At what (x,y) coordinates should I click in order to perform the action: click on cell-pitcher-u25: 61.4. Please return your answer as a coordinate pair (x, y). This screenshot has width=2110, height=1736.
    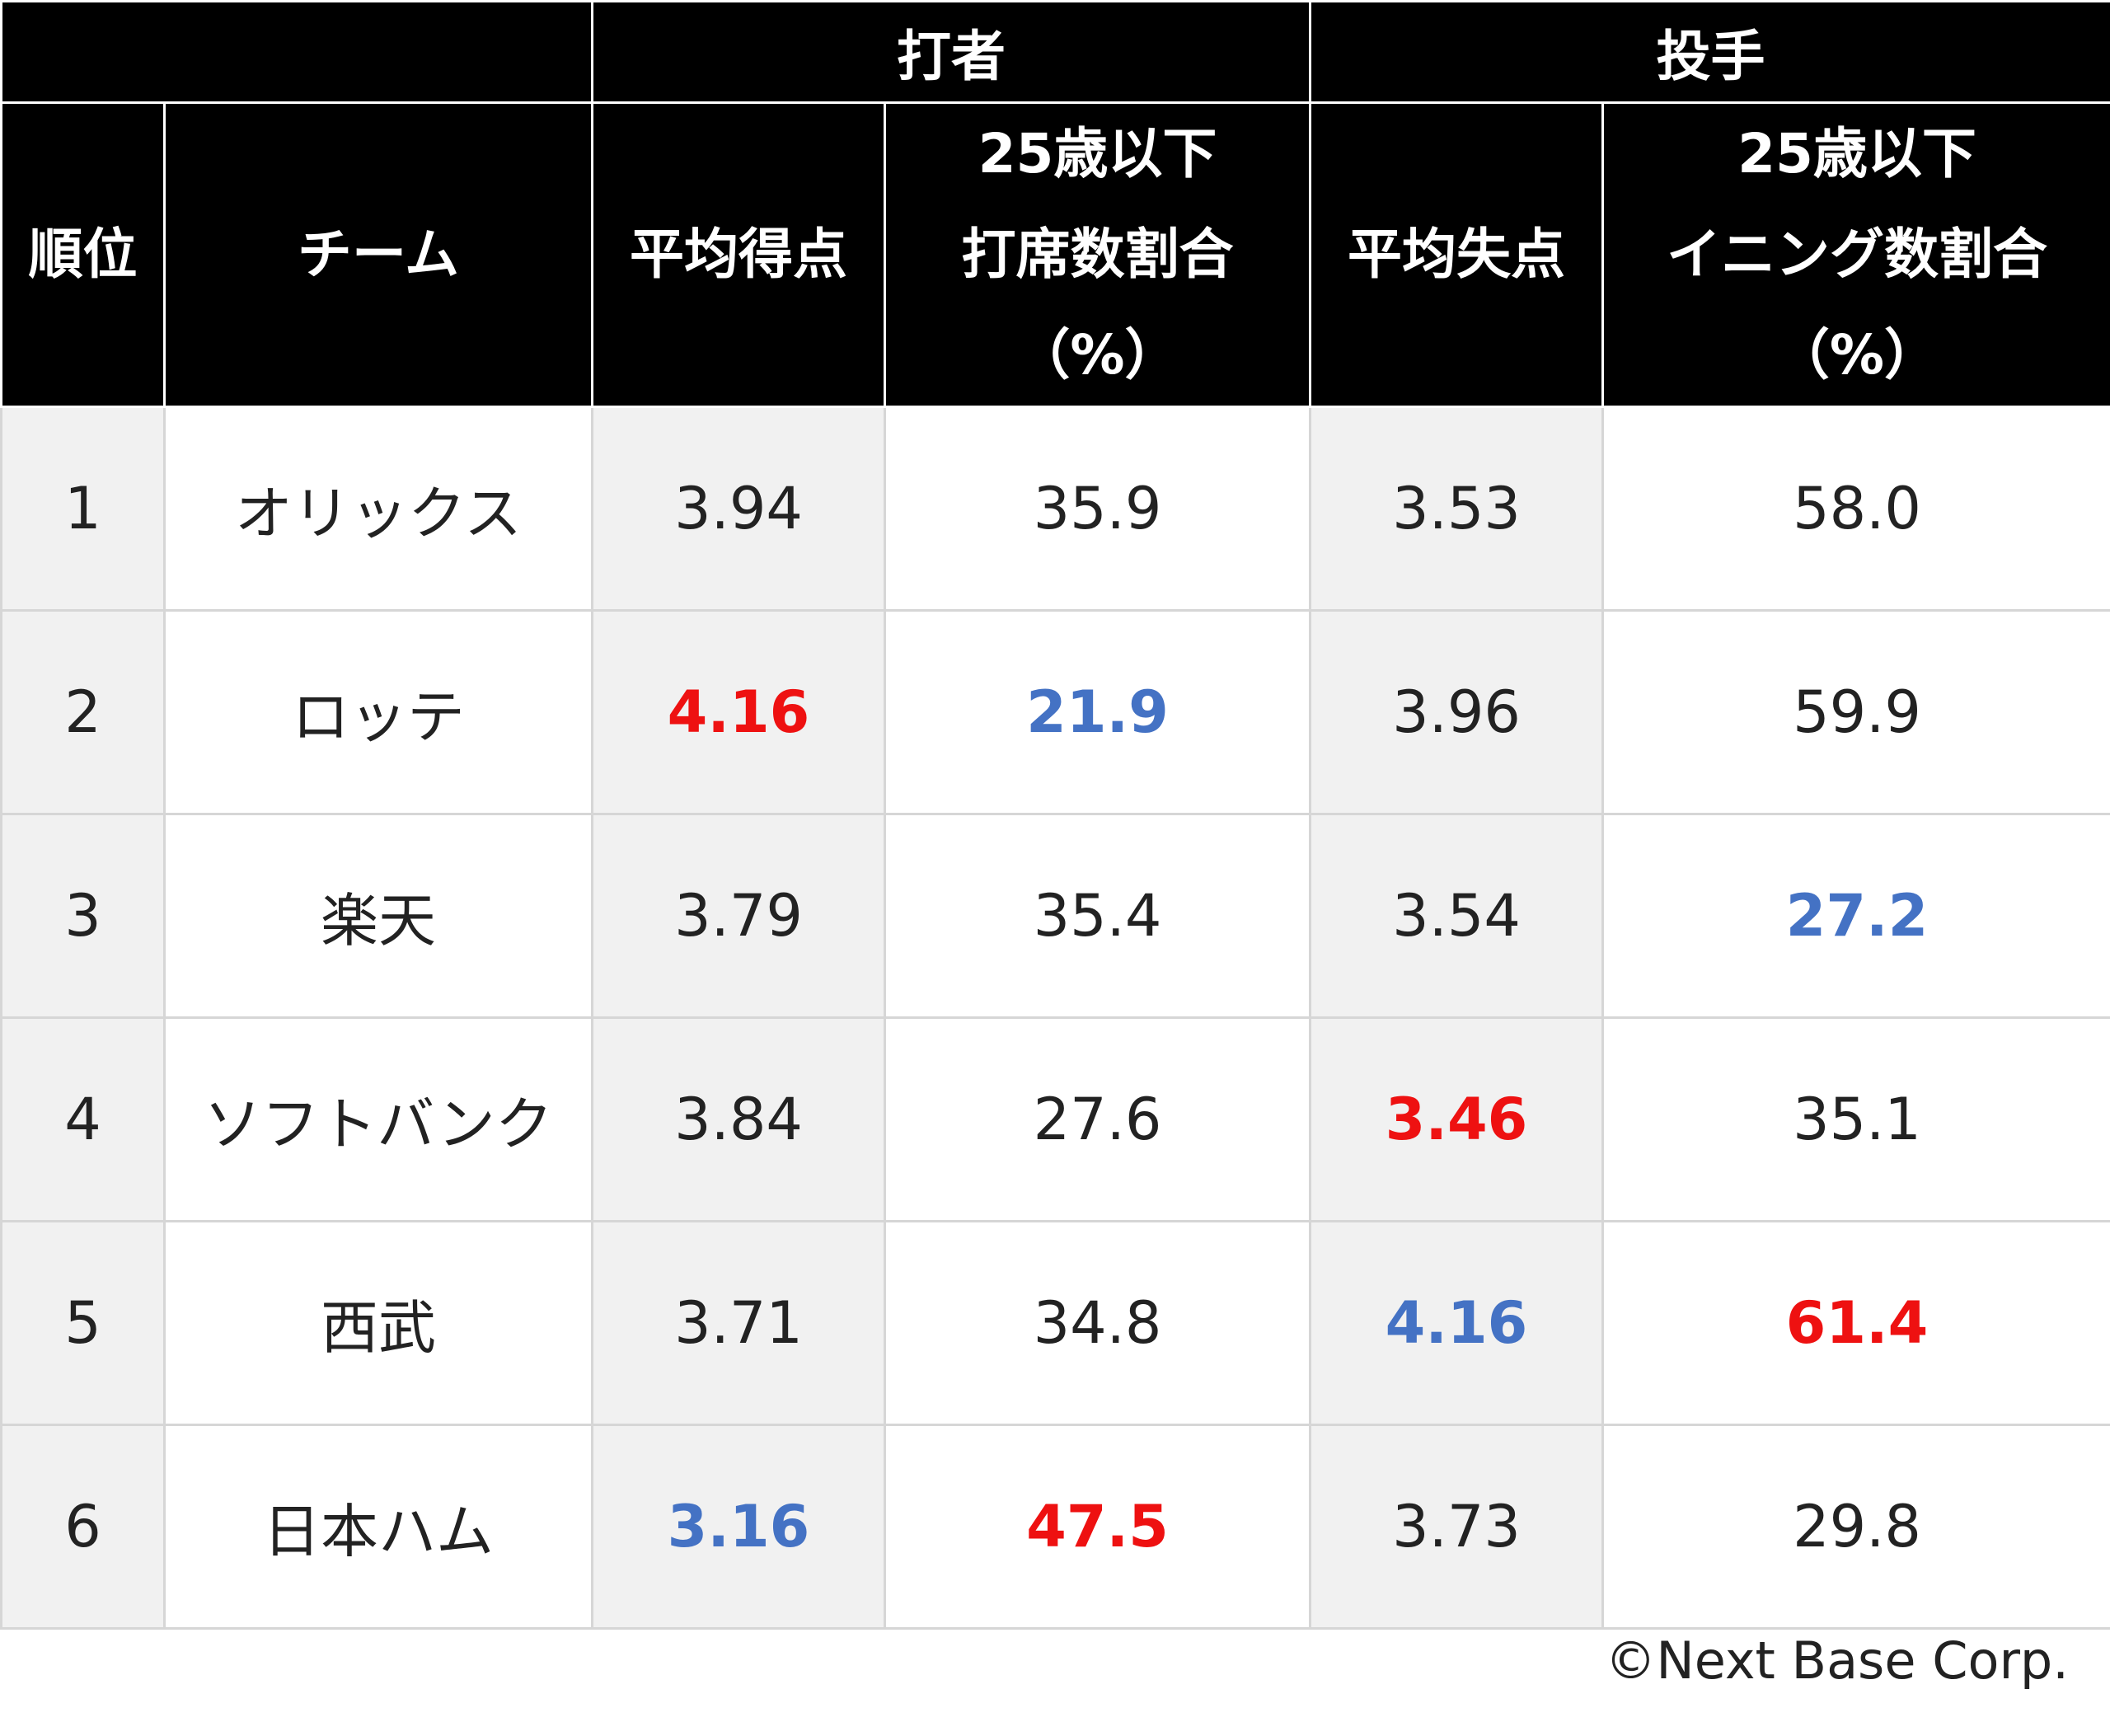
    Looking at the image, I should click on (1856, 1323).